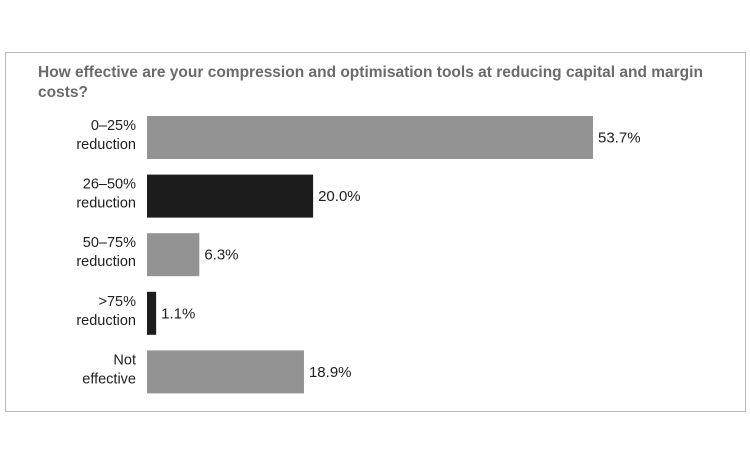 The height and width of the screenshot is (463, 750). Describe the element at coordinates (109, 185) in the screenshot. I see `category-label-line: 26–50%` at that location.